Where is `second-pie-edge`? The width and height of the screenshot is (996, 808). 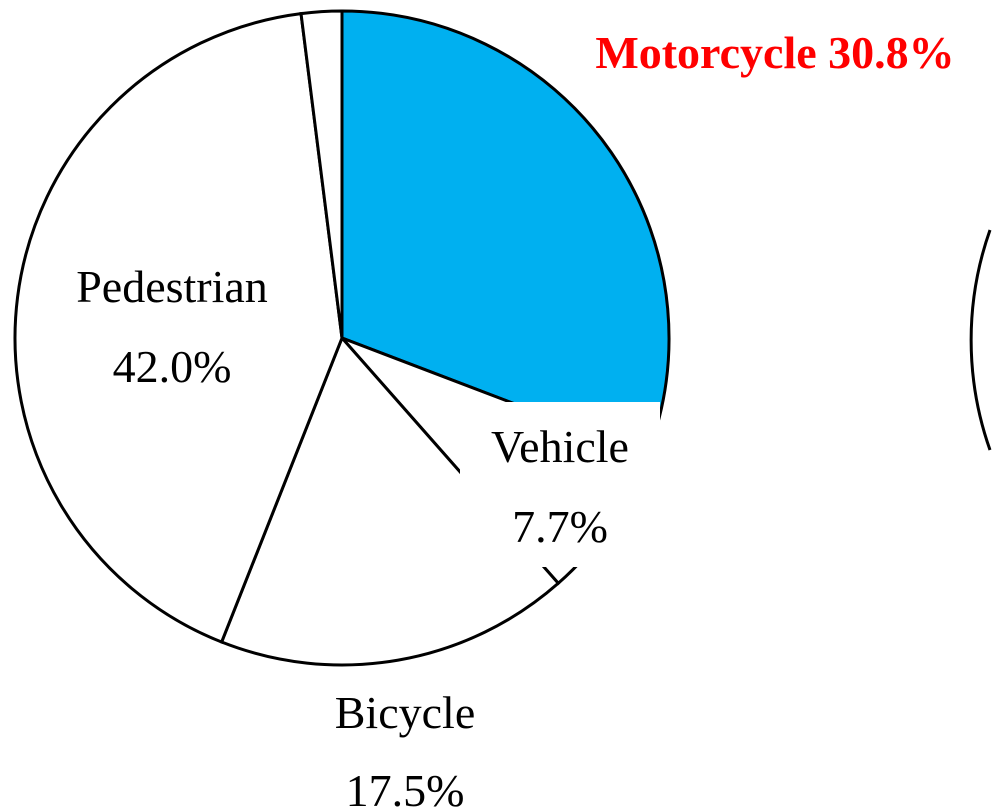
second-pie-edge is located at coordinates (980, 340).